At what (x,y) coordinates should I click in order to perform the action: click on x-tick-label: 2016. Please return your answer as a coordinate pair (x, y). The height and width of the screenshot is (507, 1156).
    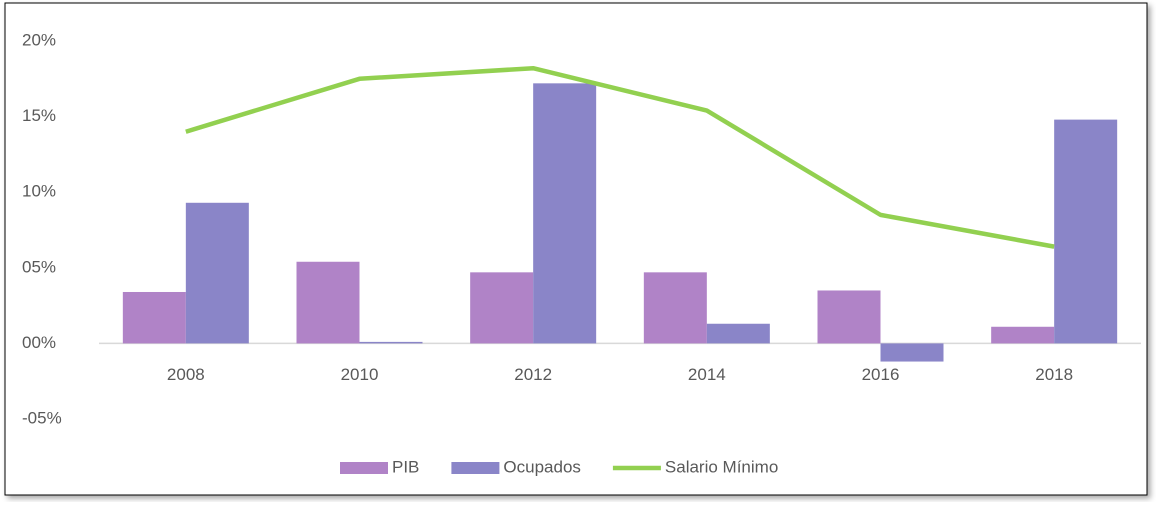
    Looking at the image, I should click on (881, 374).